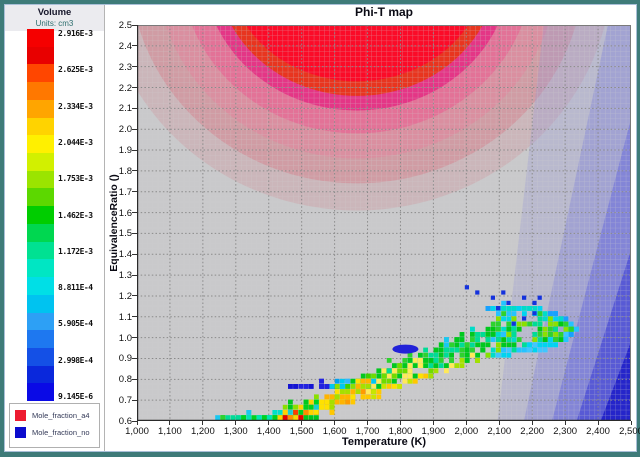  Describe the element at coordinates (125, 338) in the screenshot. I see `y-tick-label: 1.0` at that location.